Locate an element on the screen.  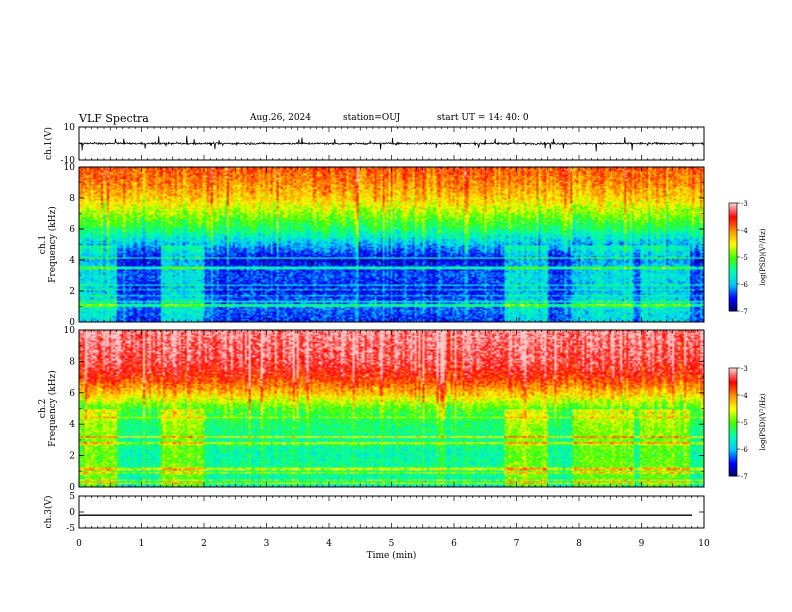
ch1-frequency-label: Frequency (kHz) is located at coordinates (52, 244).